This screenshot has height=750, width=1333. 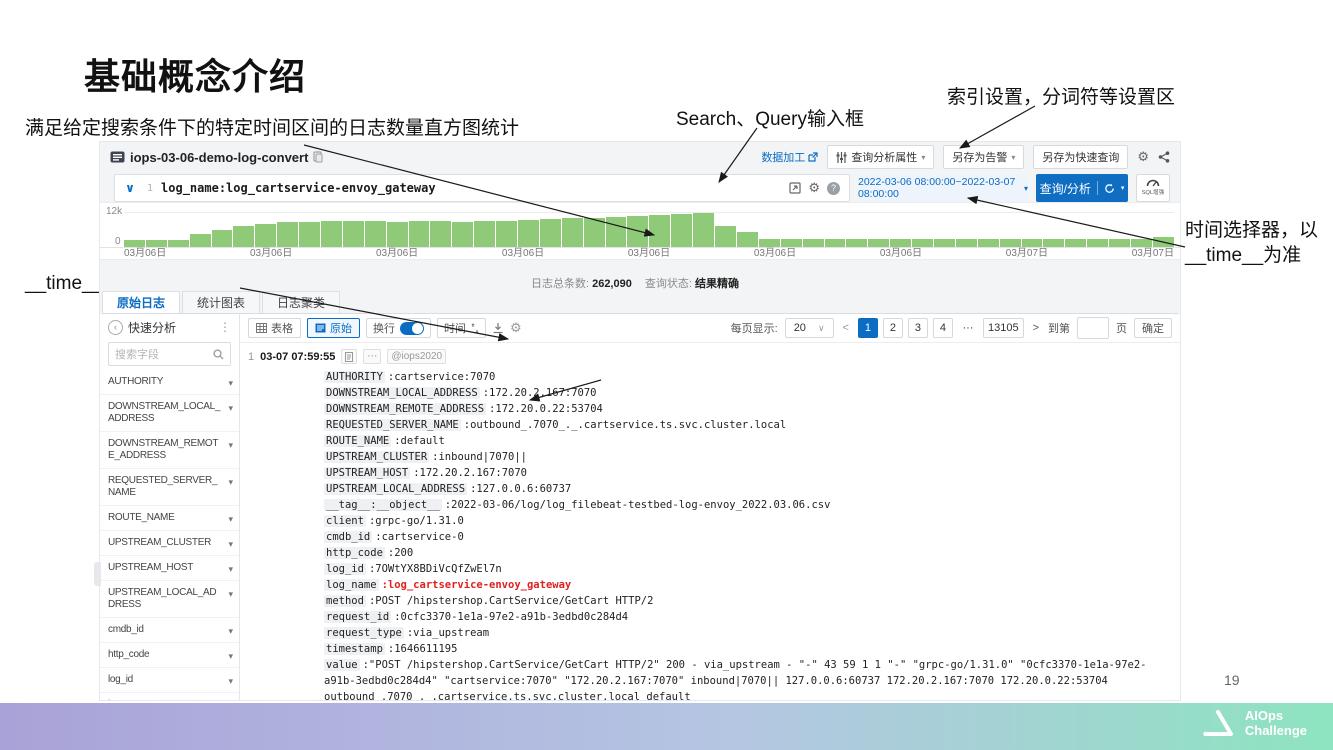 I want to click on data-processing-link: 数据加工, so click(x=789, y=157).